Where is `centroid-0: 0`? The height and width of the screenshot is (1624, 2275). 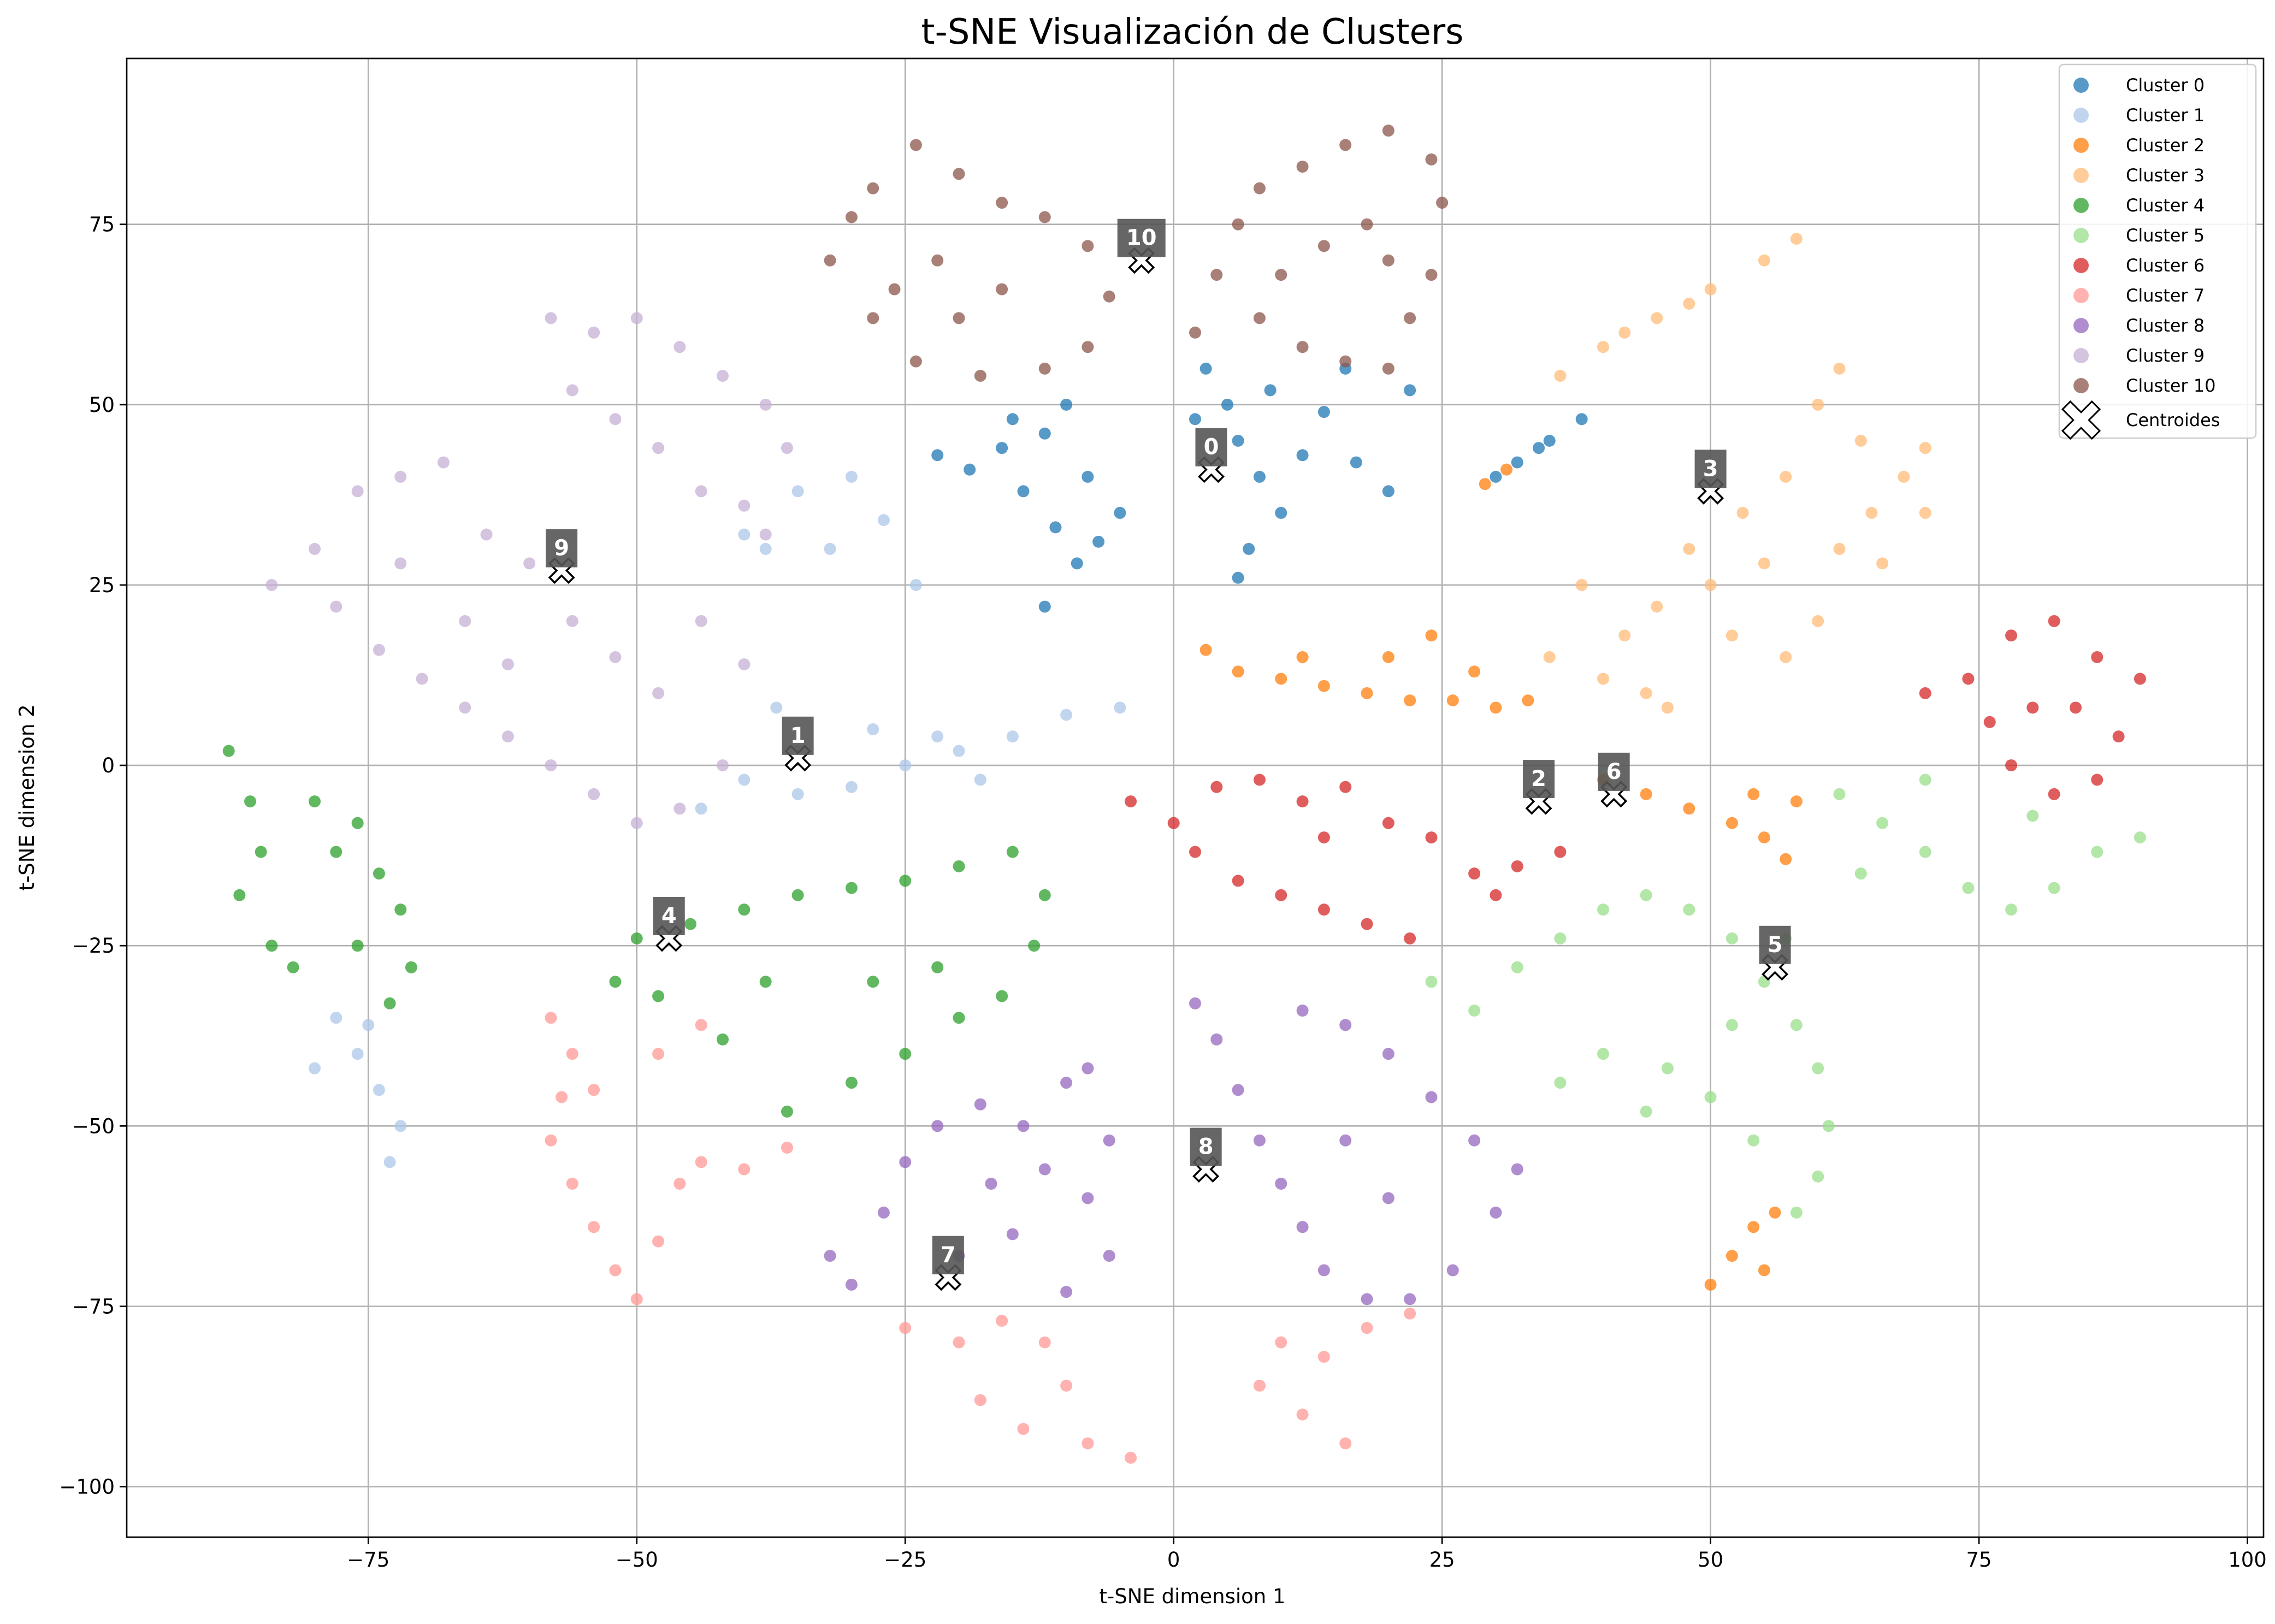 centroid-0: 0 is located at coordinates (1211, 455).